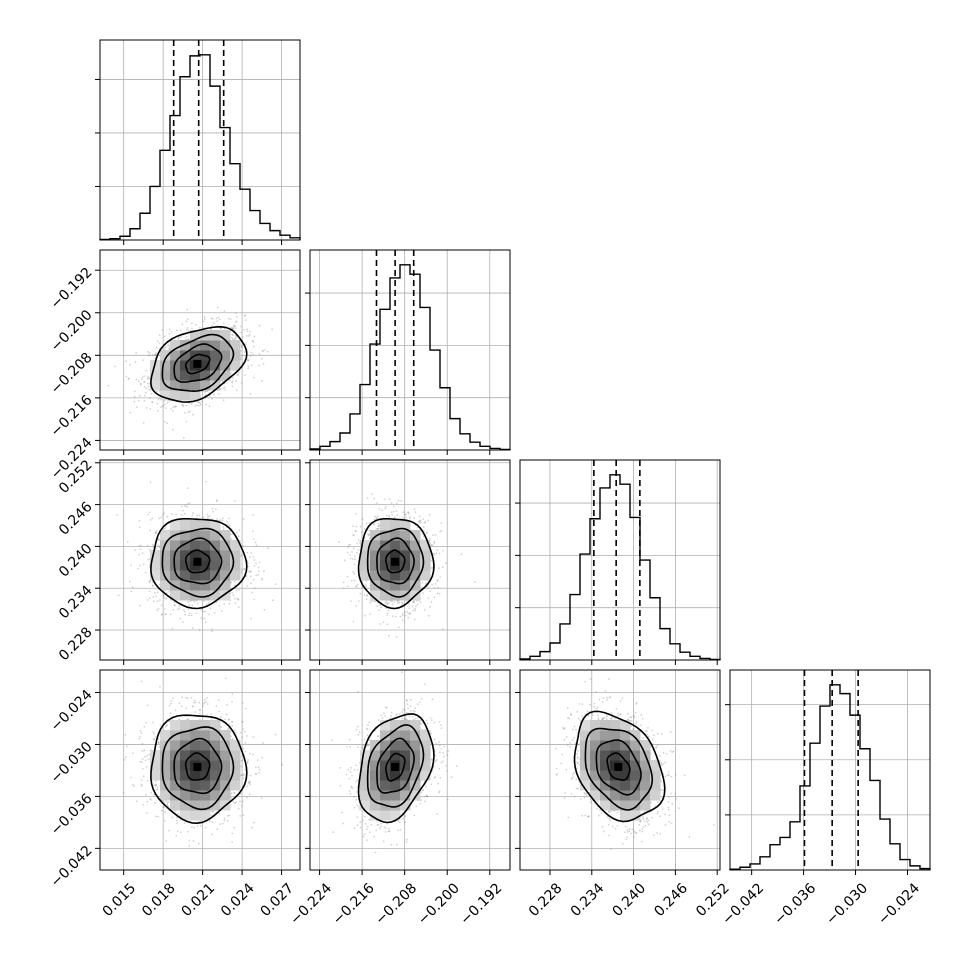 The width and height of the screenshot is (970, 970). What do you see at coordinates (72, 331) in the screenshot?
I see `y-tick-label: −0.200` at bounding box center [72, 331].